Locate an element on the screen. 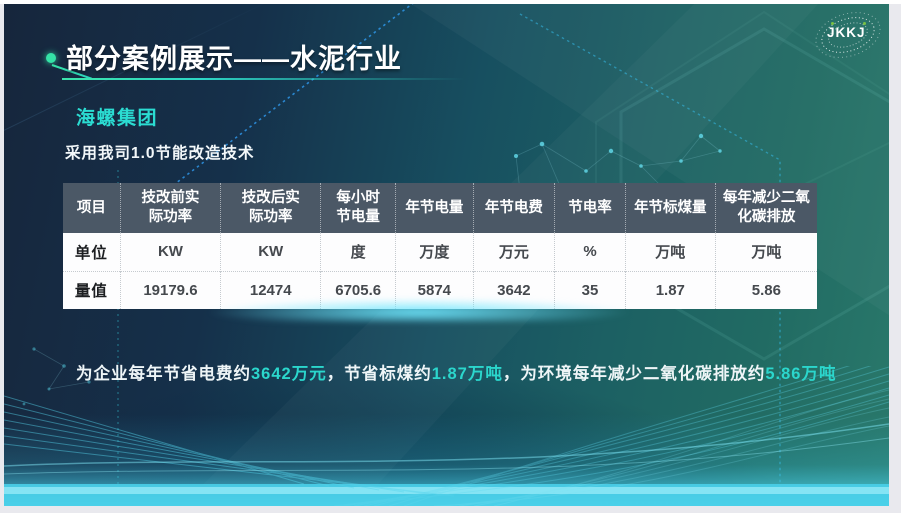 The width and height of the screenshot is (901, 513). table-cell: 3642 is located at coordinates (513, 289).